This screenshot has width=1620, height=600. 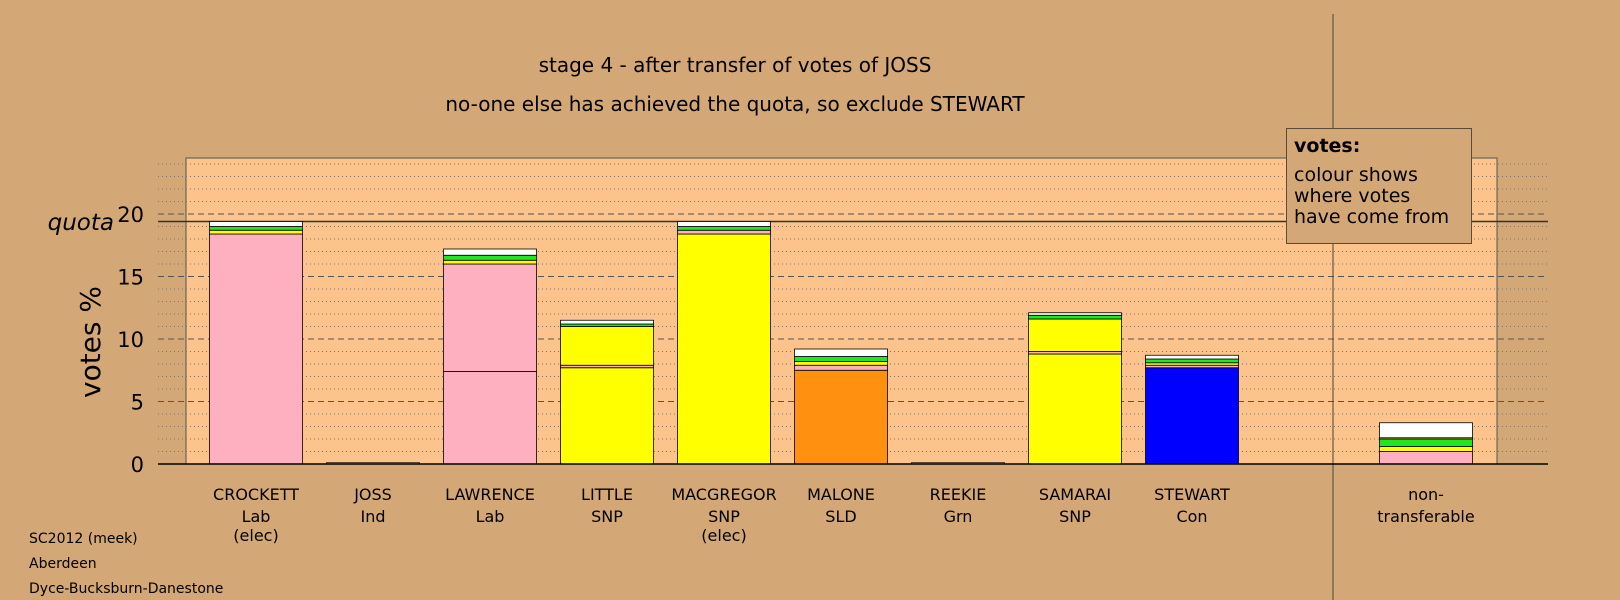 What do you see at coordinates (81, 223) in the screenshot?
I see `quota-label: quota` at bounding box center [81, 223].